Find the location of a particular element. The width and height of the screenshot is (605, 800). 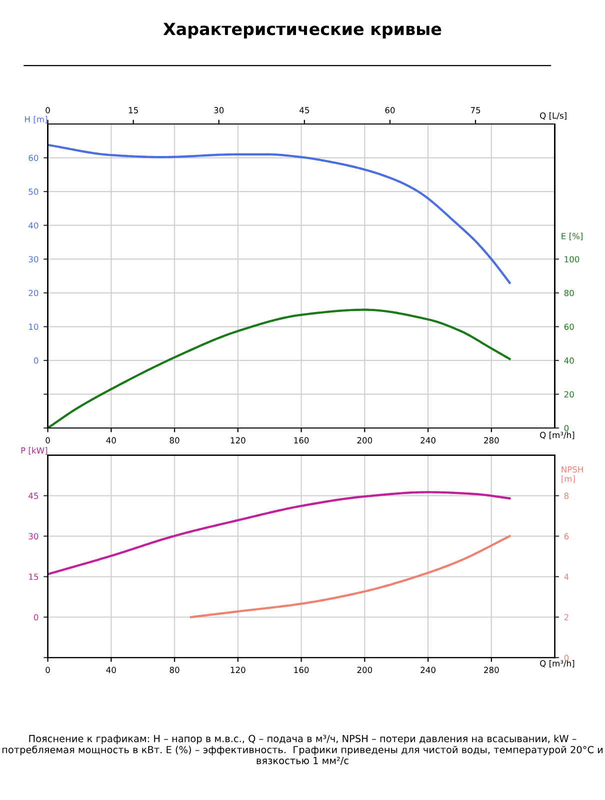

y2-tick-label: 60 is located at coordinates (569, 327).